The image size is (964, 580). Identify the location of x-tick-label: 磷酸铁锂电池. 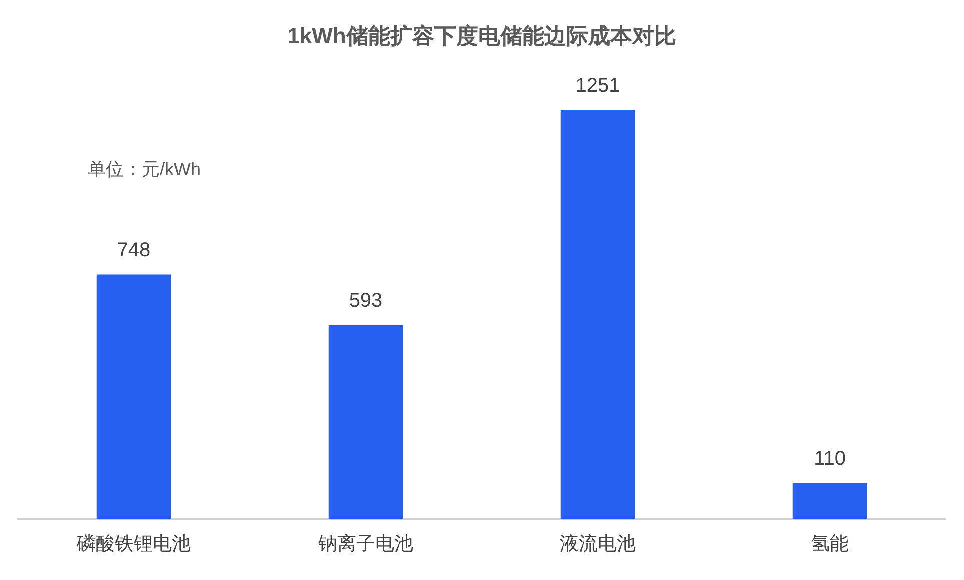
(133, 544).